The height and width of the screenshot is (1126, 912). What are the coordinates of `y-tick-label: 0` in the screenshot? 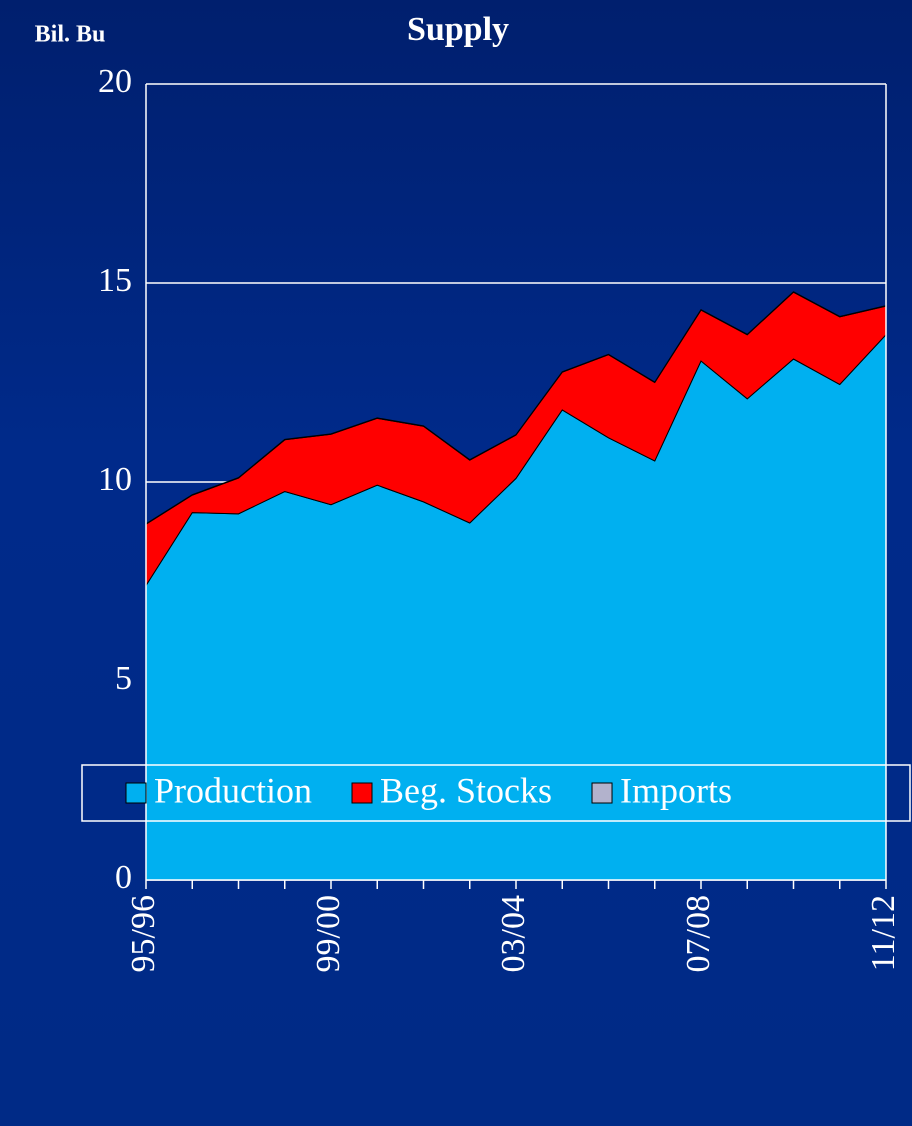 It's located at (123, 877).